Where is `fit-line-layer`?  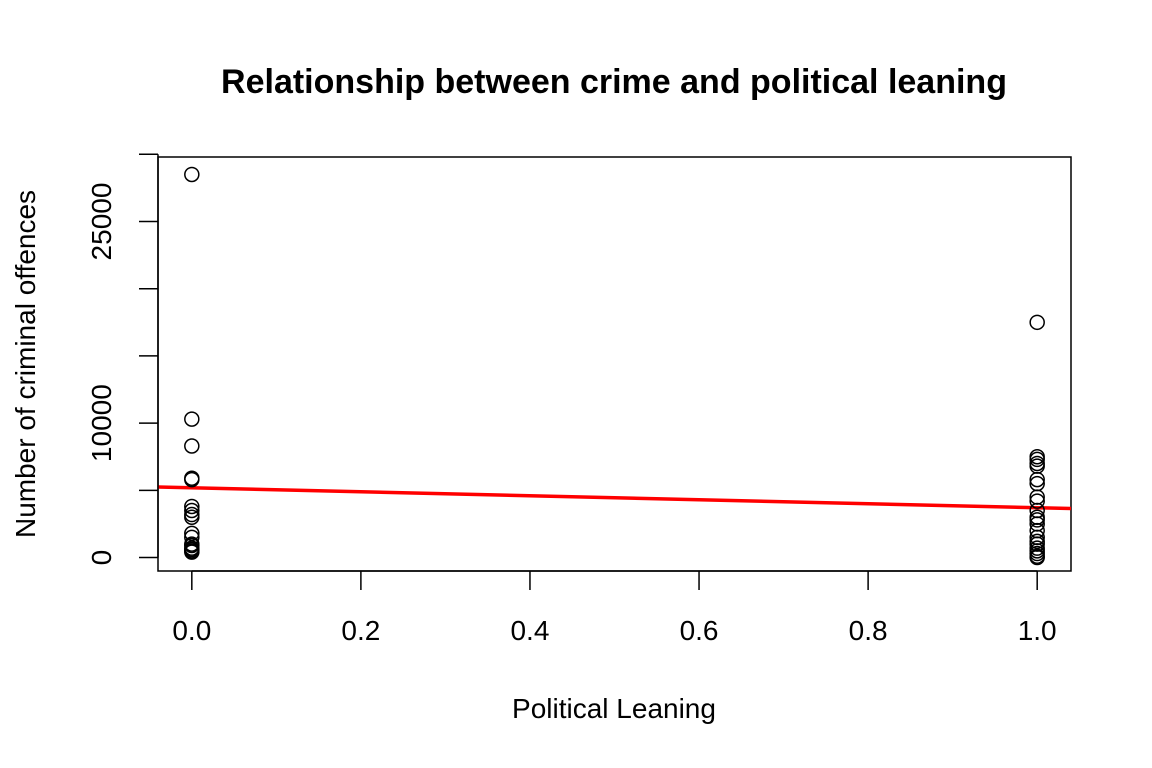
fit-line-layer is located at coordinates (614, 498).